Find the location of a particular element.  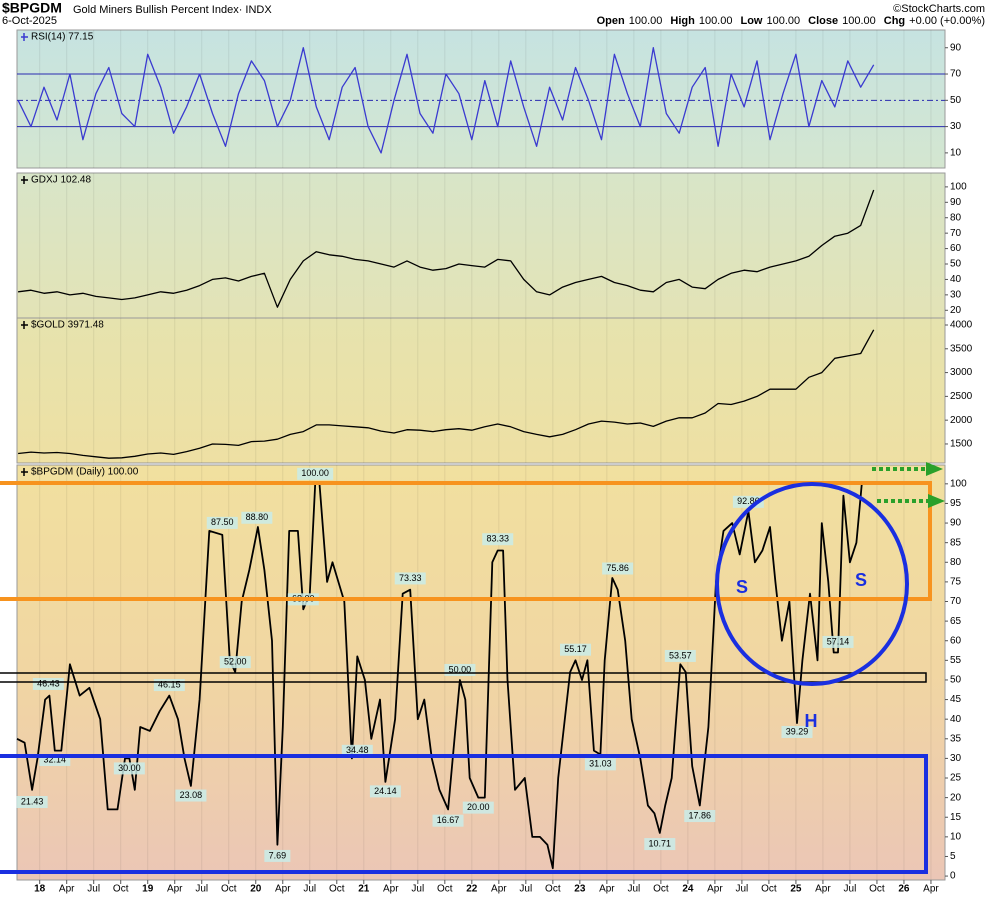

annotation-label: 53.57 is located at coordinates (680, 655).